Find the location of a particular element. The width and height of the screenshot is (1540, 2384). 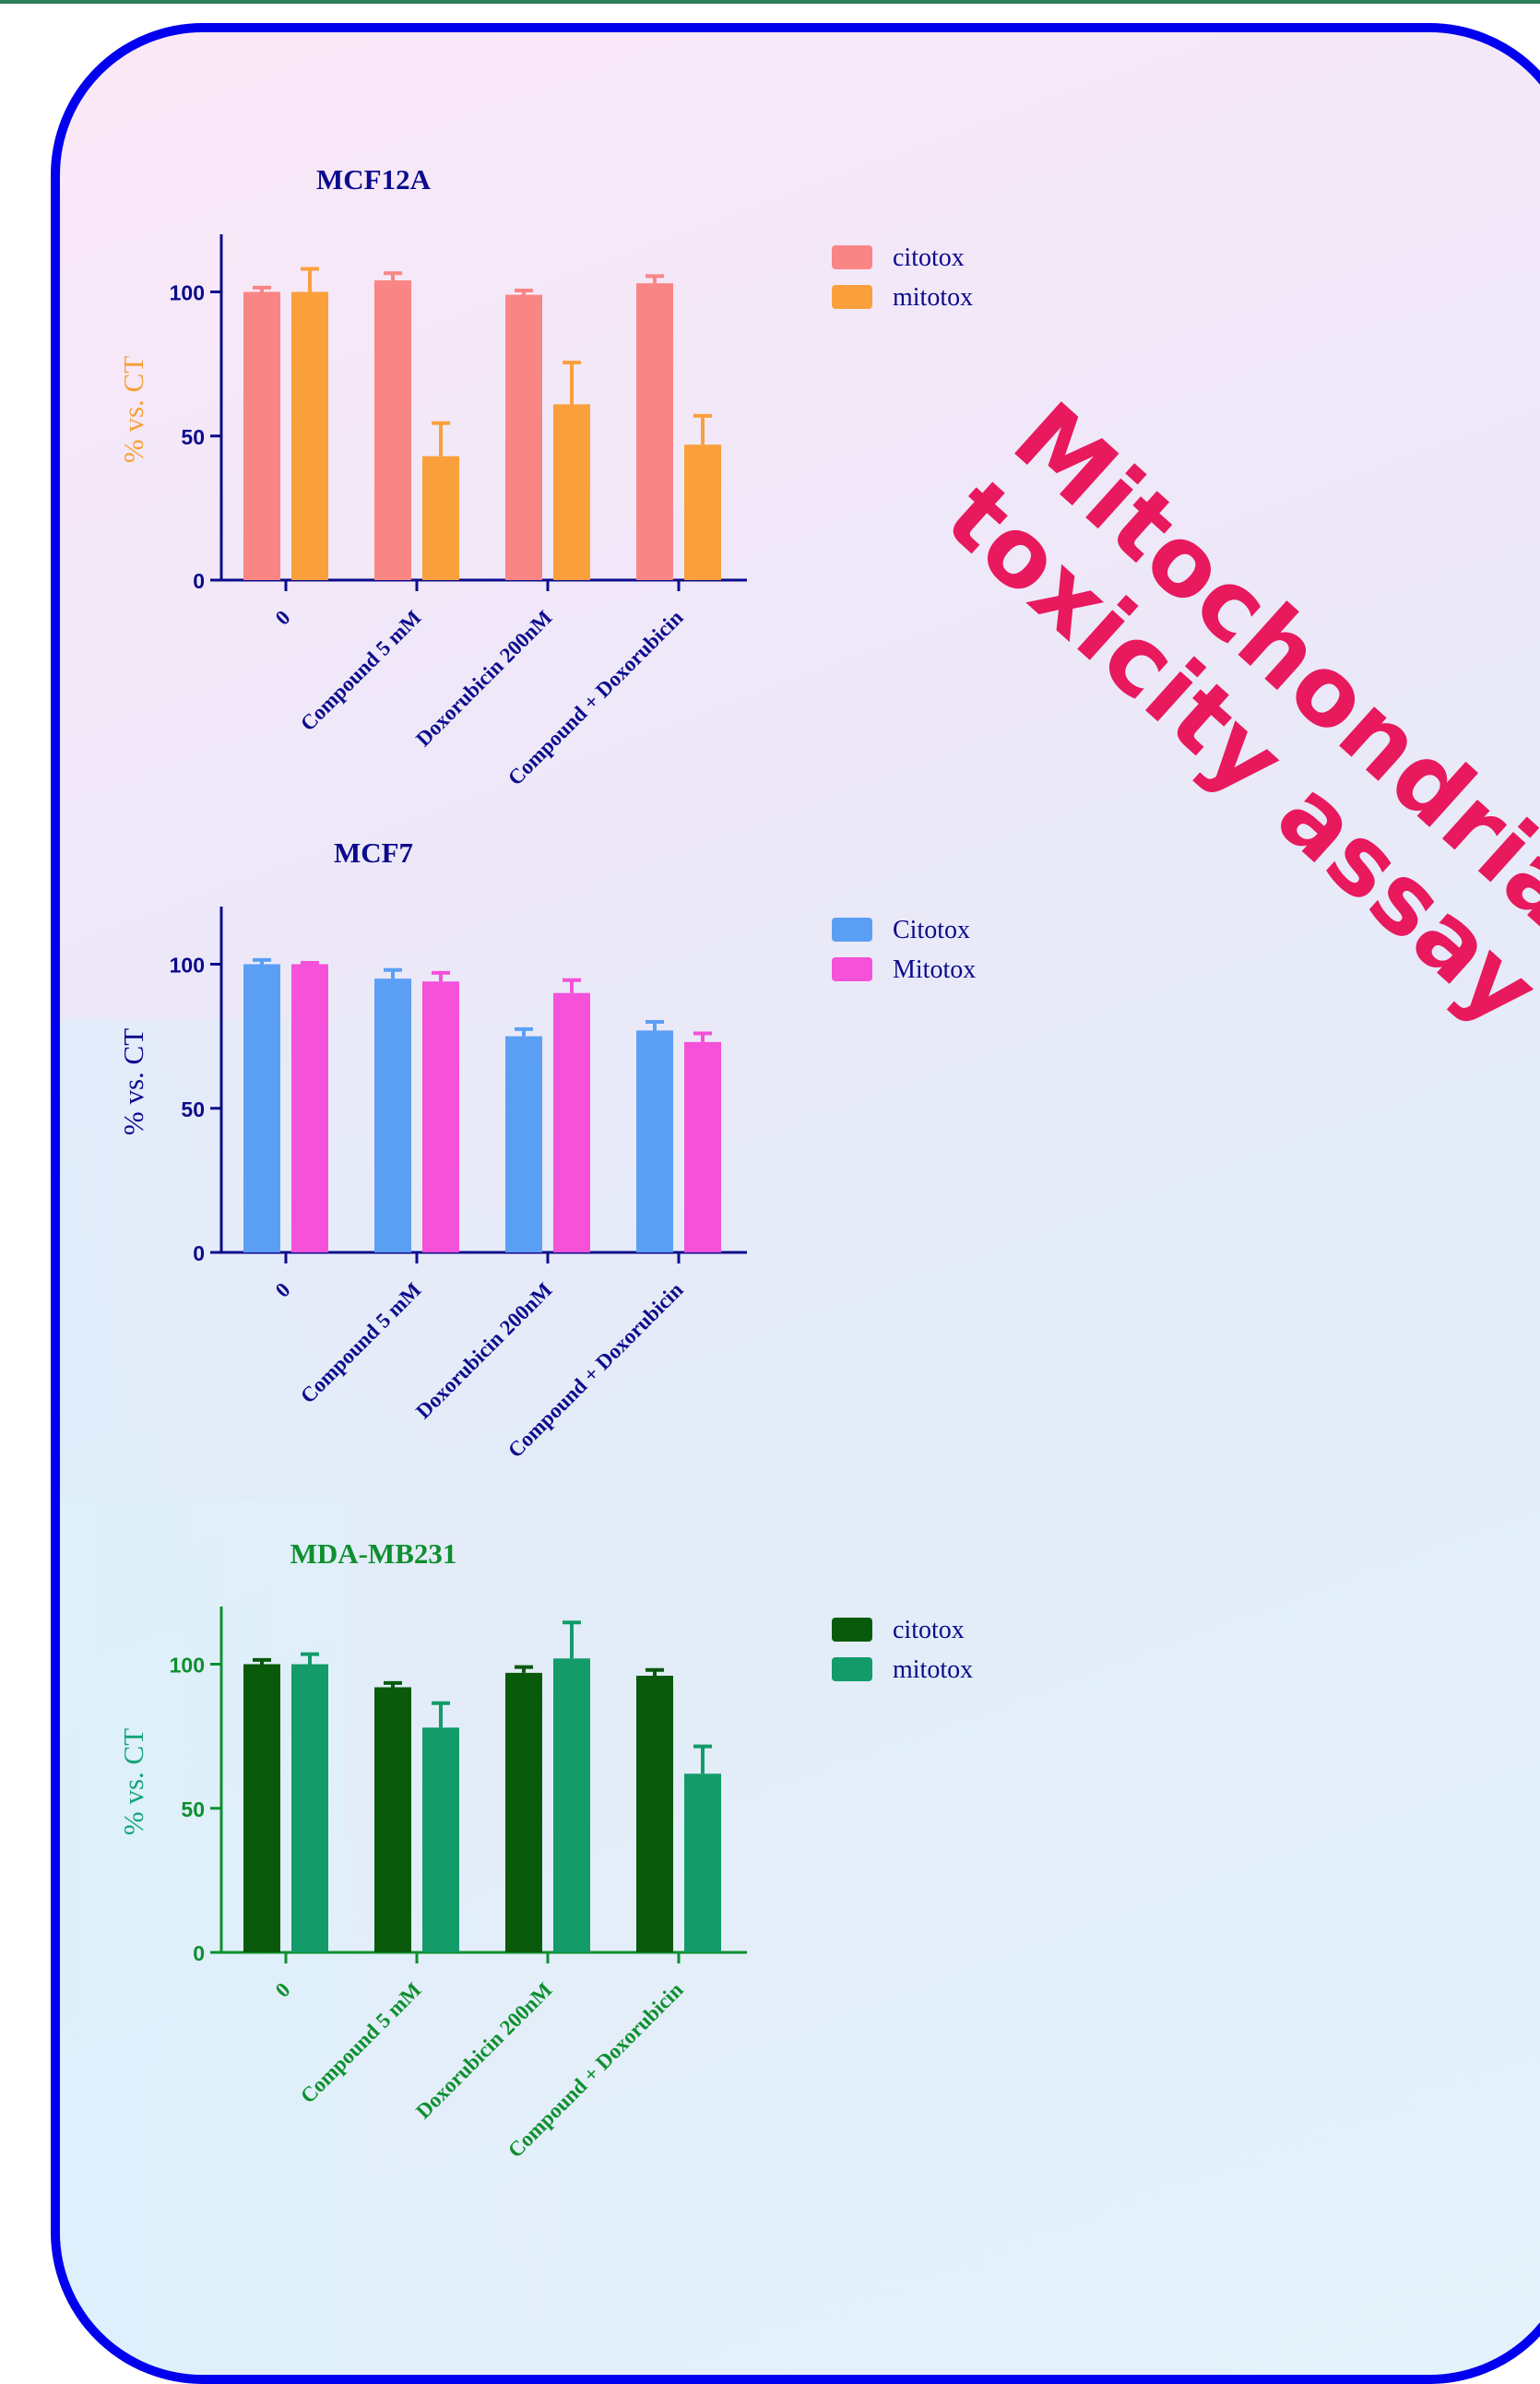

legend-label: Mitotox is located at coordinates (935, 970).